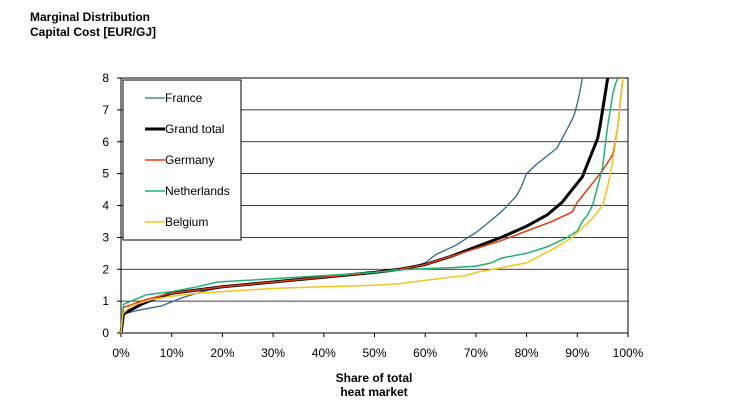 The image size is (746, 419). What do you see at coordinates (184, 98) in the screenshot?
I see `legend-label: France` at bounding box center [184, 98].